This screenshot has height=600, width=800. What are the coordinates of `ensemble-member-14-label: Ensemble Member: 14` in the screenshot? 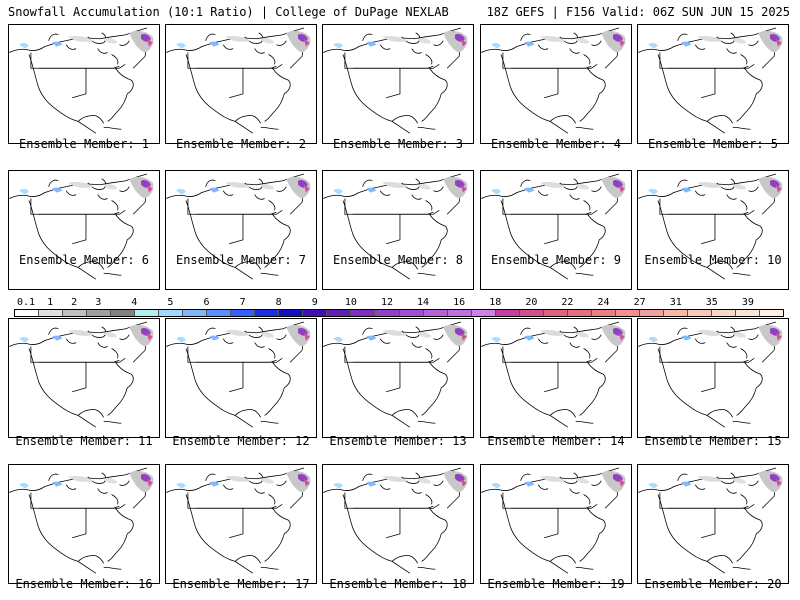 It's located at (556, 441).